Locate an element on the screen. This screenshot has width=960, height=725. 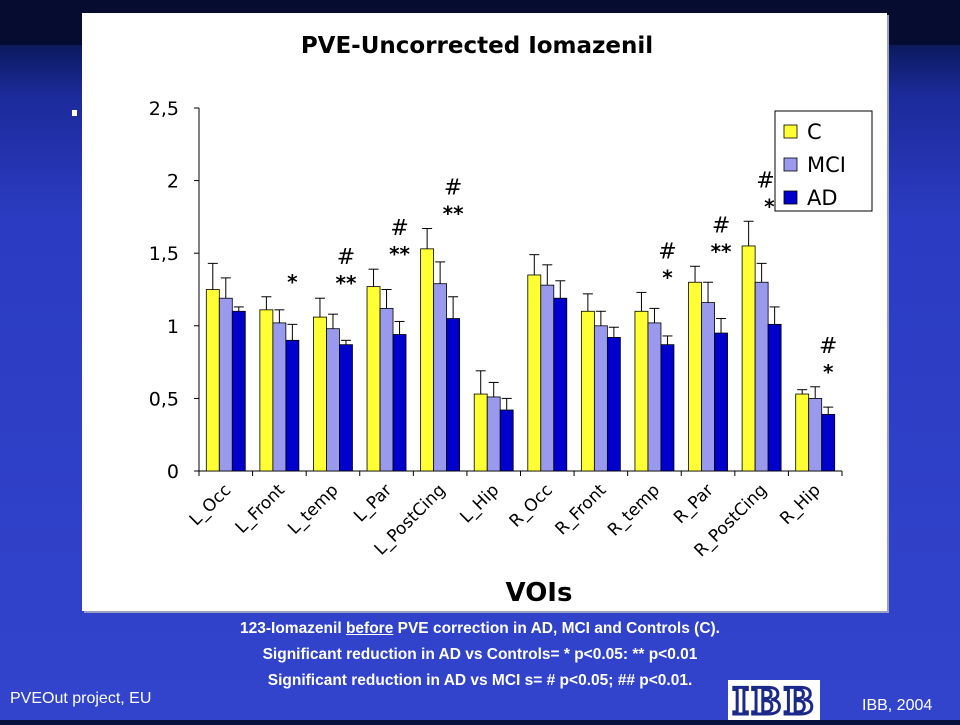
x-tick-label: L_Par is located at coordinates (373, 503).